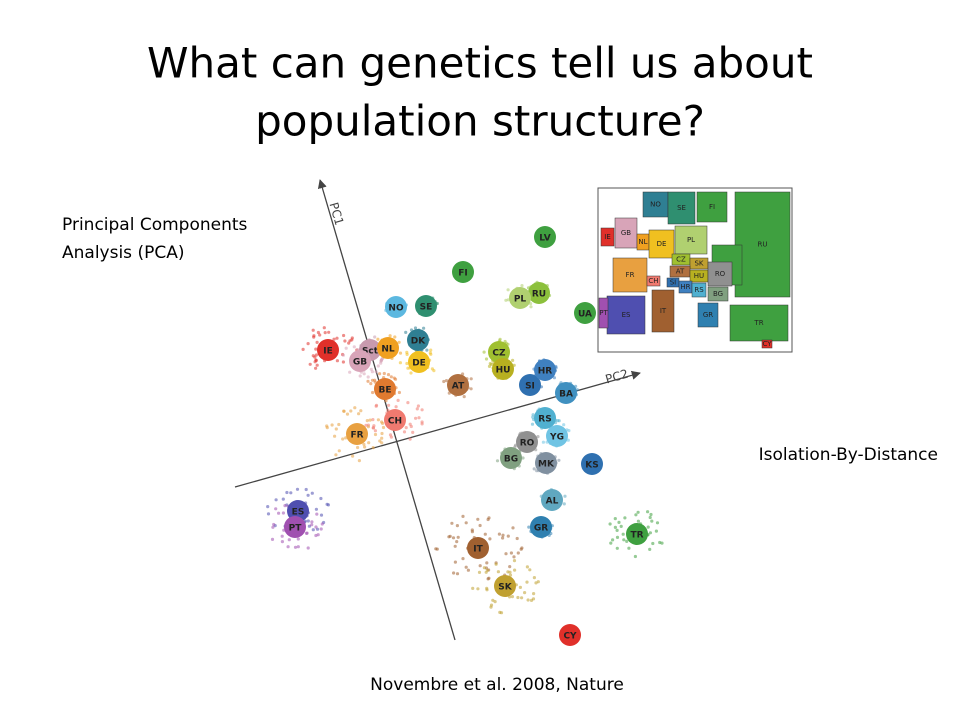 This screenshot has width=960, height=720. Describe the element at coordinates (388, 350) in the screenshot. I see `population-label: NL` at that location.